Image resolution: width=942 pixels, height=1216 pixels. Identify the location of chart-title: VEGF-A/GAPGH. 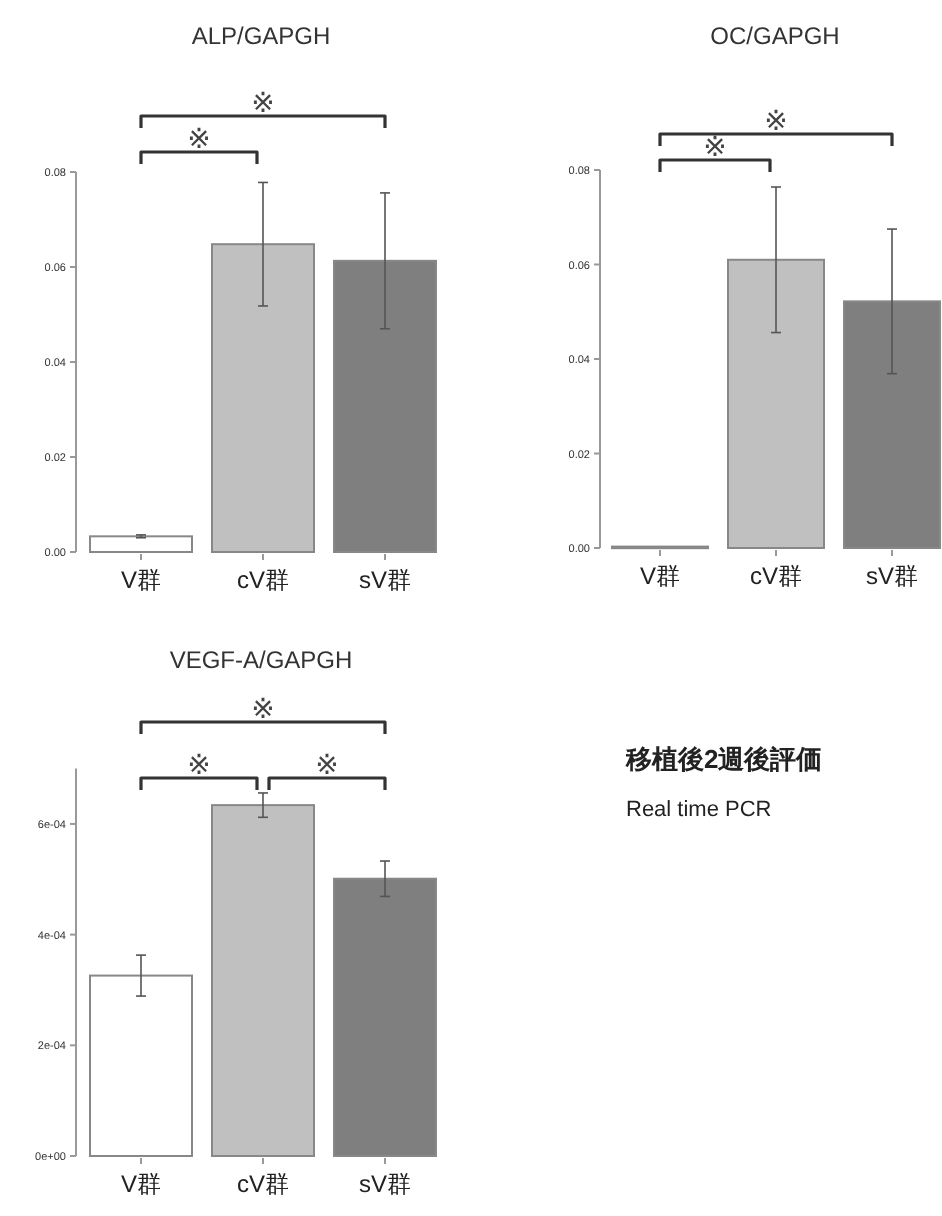
(261, 660).